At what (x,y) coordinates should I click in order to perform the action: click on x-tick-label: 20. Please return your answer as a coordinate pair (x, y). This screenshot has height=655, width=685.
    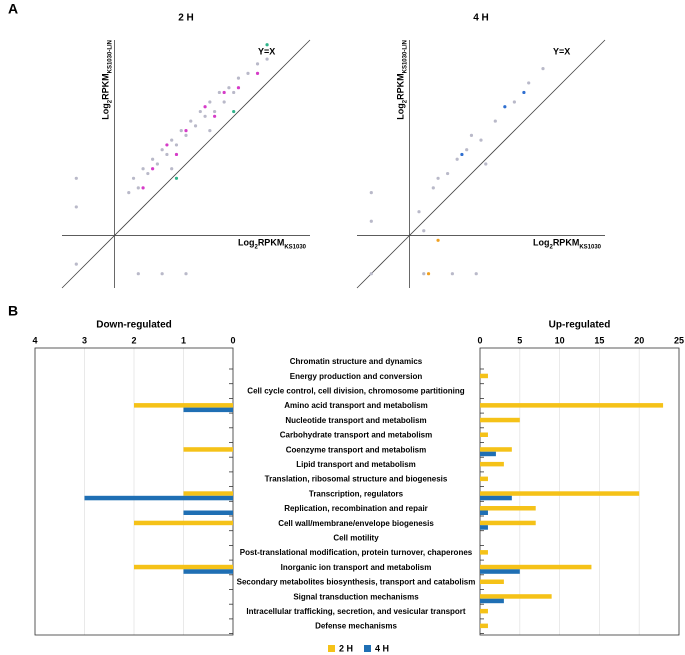
    Looking at the image, I should click on (639, 340).